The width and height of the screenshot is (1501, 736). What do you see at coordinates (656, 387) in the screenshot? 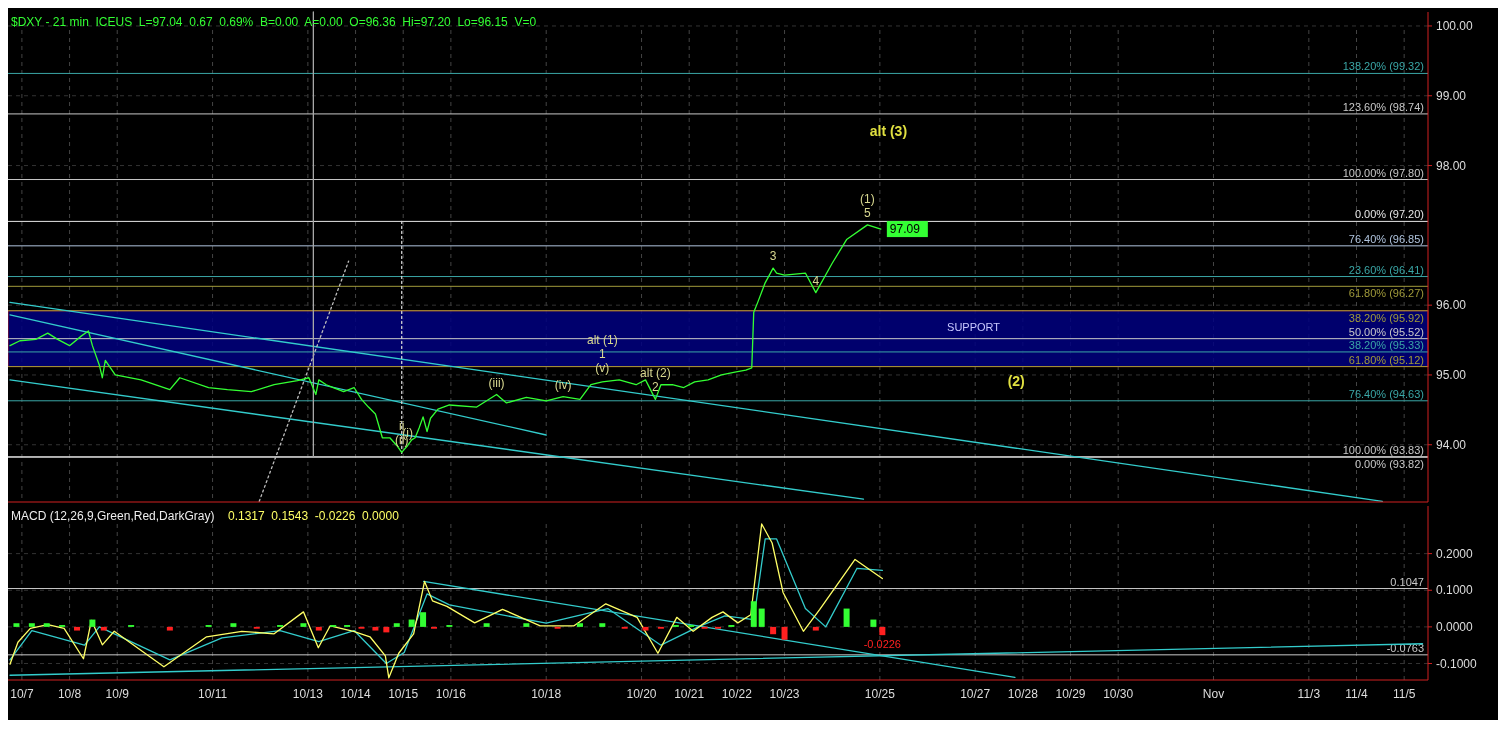
I see `annotation: 2` at bounding box center [656, 387].